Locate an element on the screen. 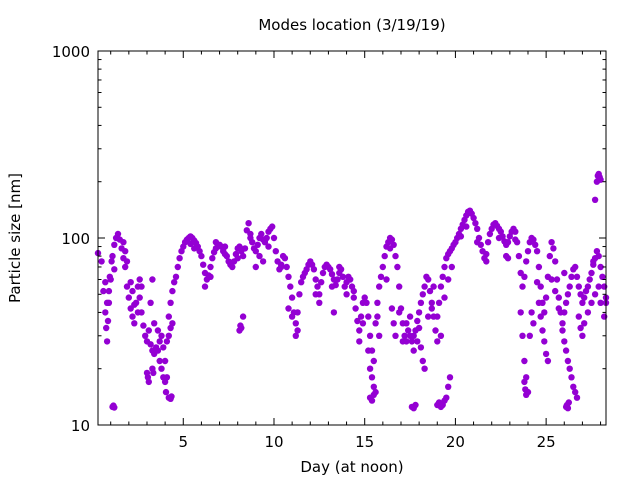  y-tick-label: 1000 is located at coordinates (71, 52).